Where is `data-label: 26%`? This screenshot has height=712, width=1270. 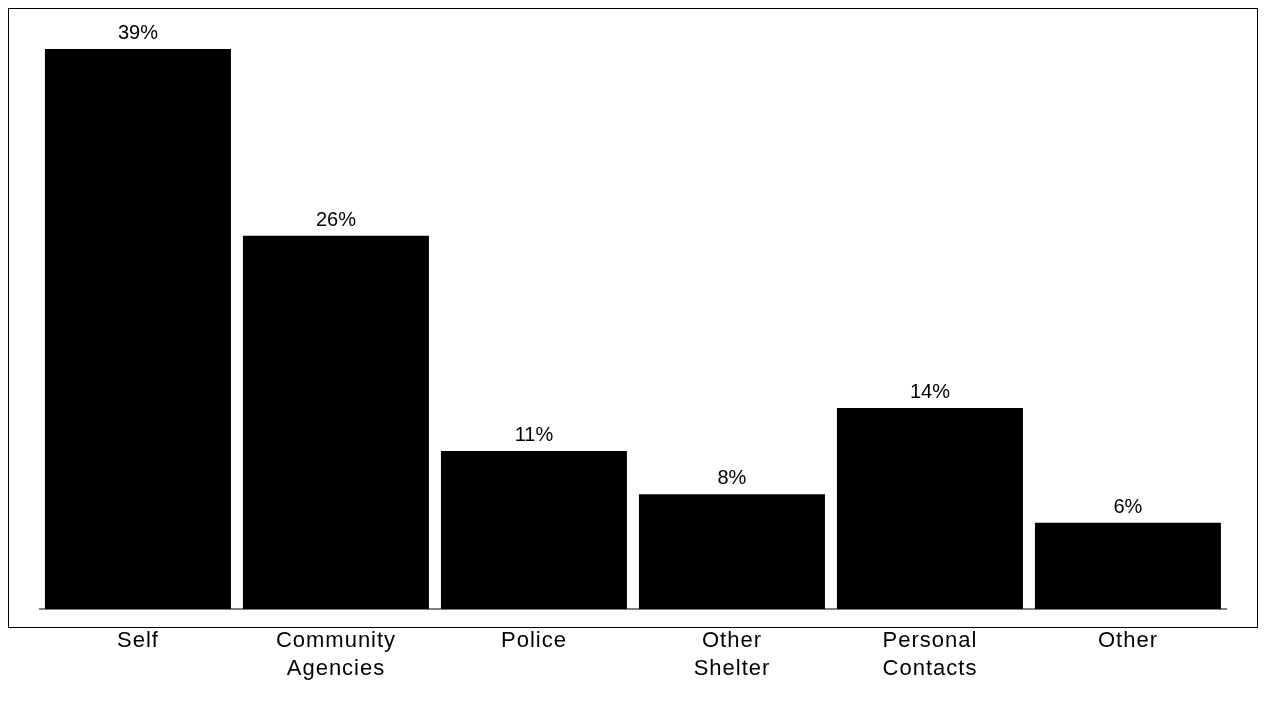 data-label: 26% is located at coordinates (336, 218).